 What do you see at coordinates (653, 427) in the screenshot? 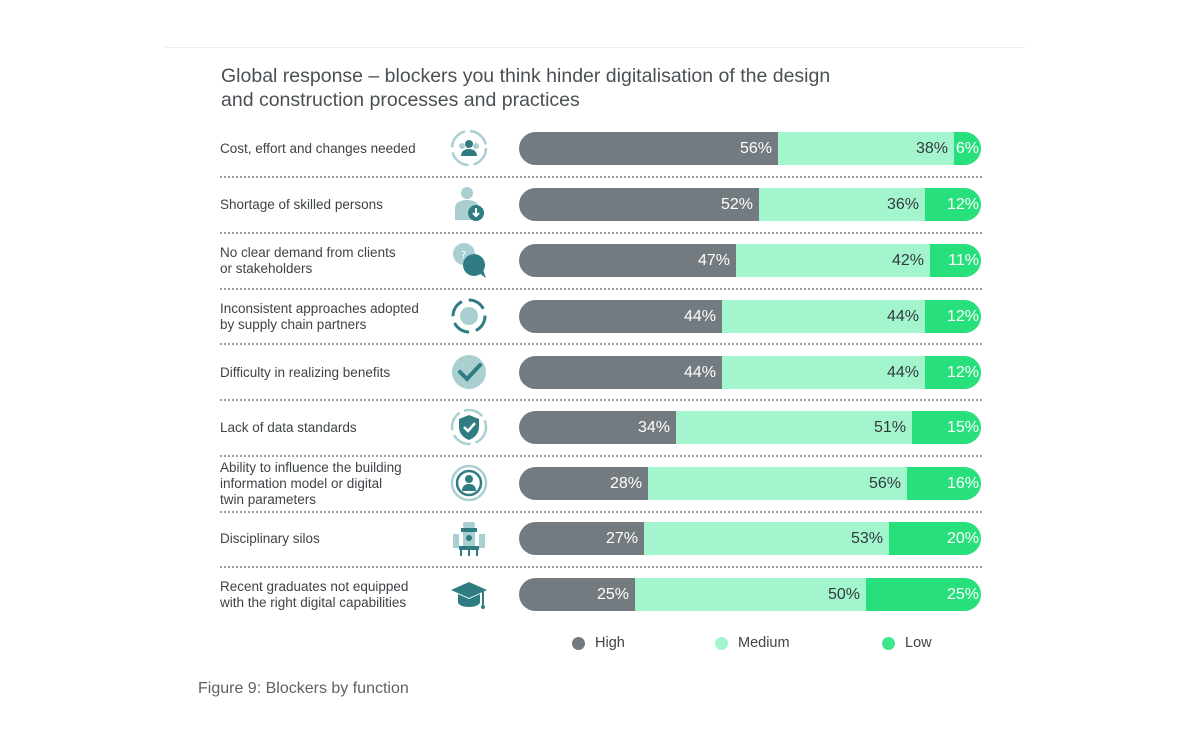
I see `data-label: 34%` at bounding box center [653, 427].